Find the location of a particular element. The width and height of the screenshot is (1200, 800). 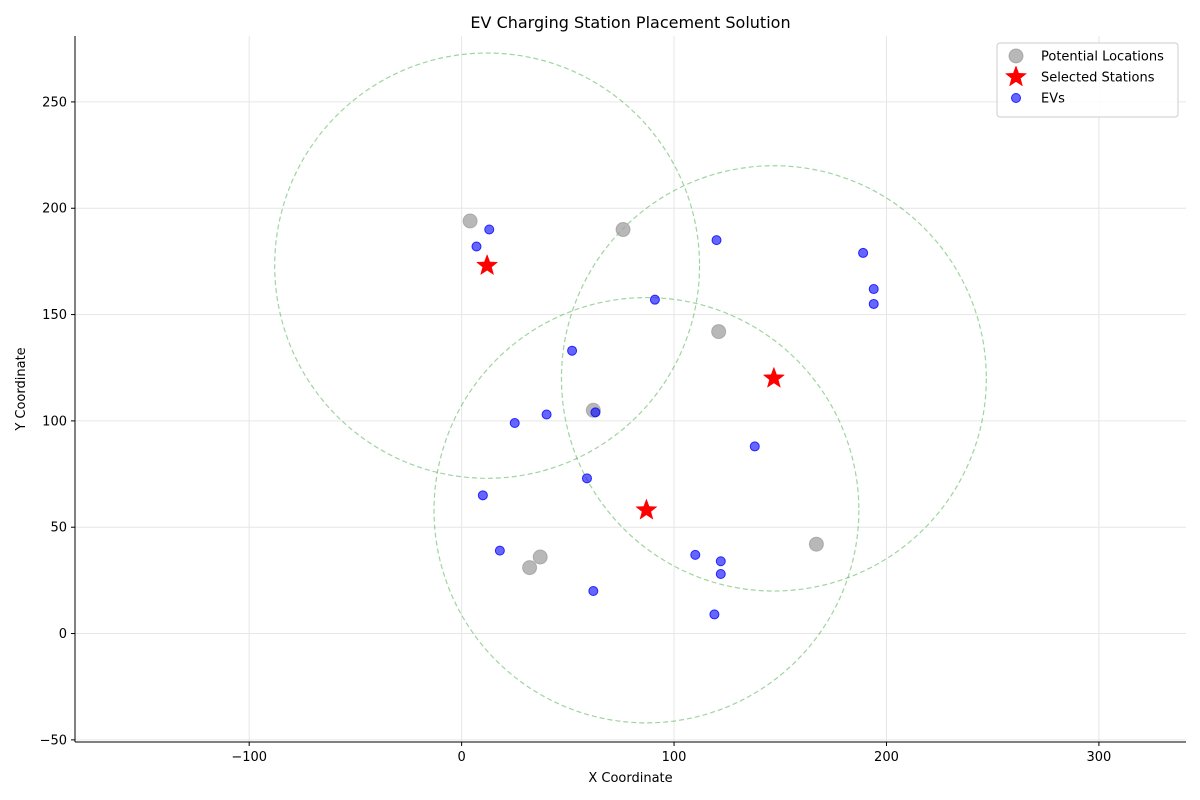

legend-label: Selected Stations is located at coordinates (1098, 78).